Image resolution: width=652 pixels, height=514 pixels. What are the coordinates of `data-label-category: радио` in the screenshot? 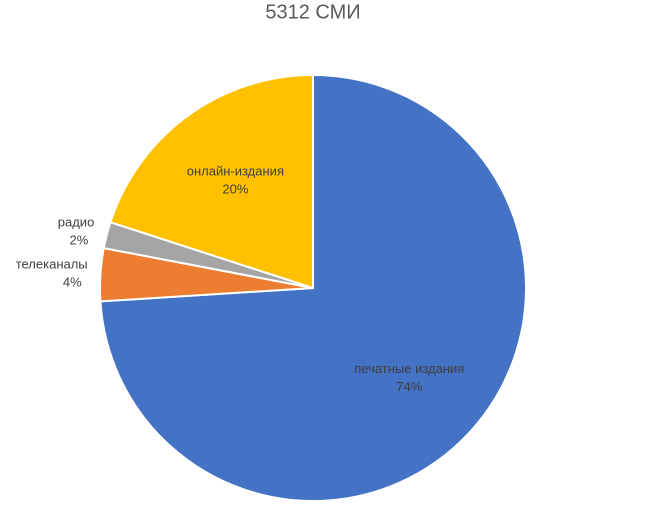 It's located at (76, 221).